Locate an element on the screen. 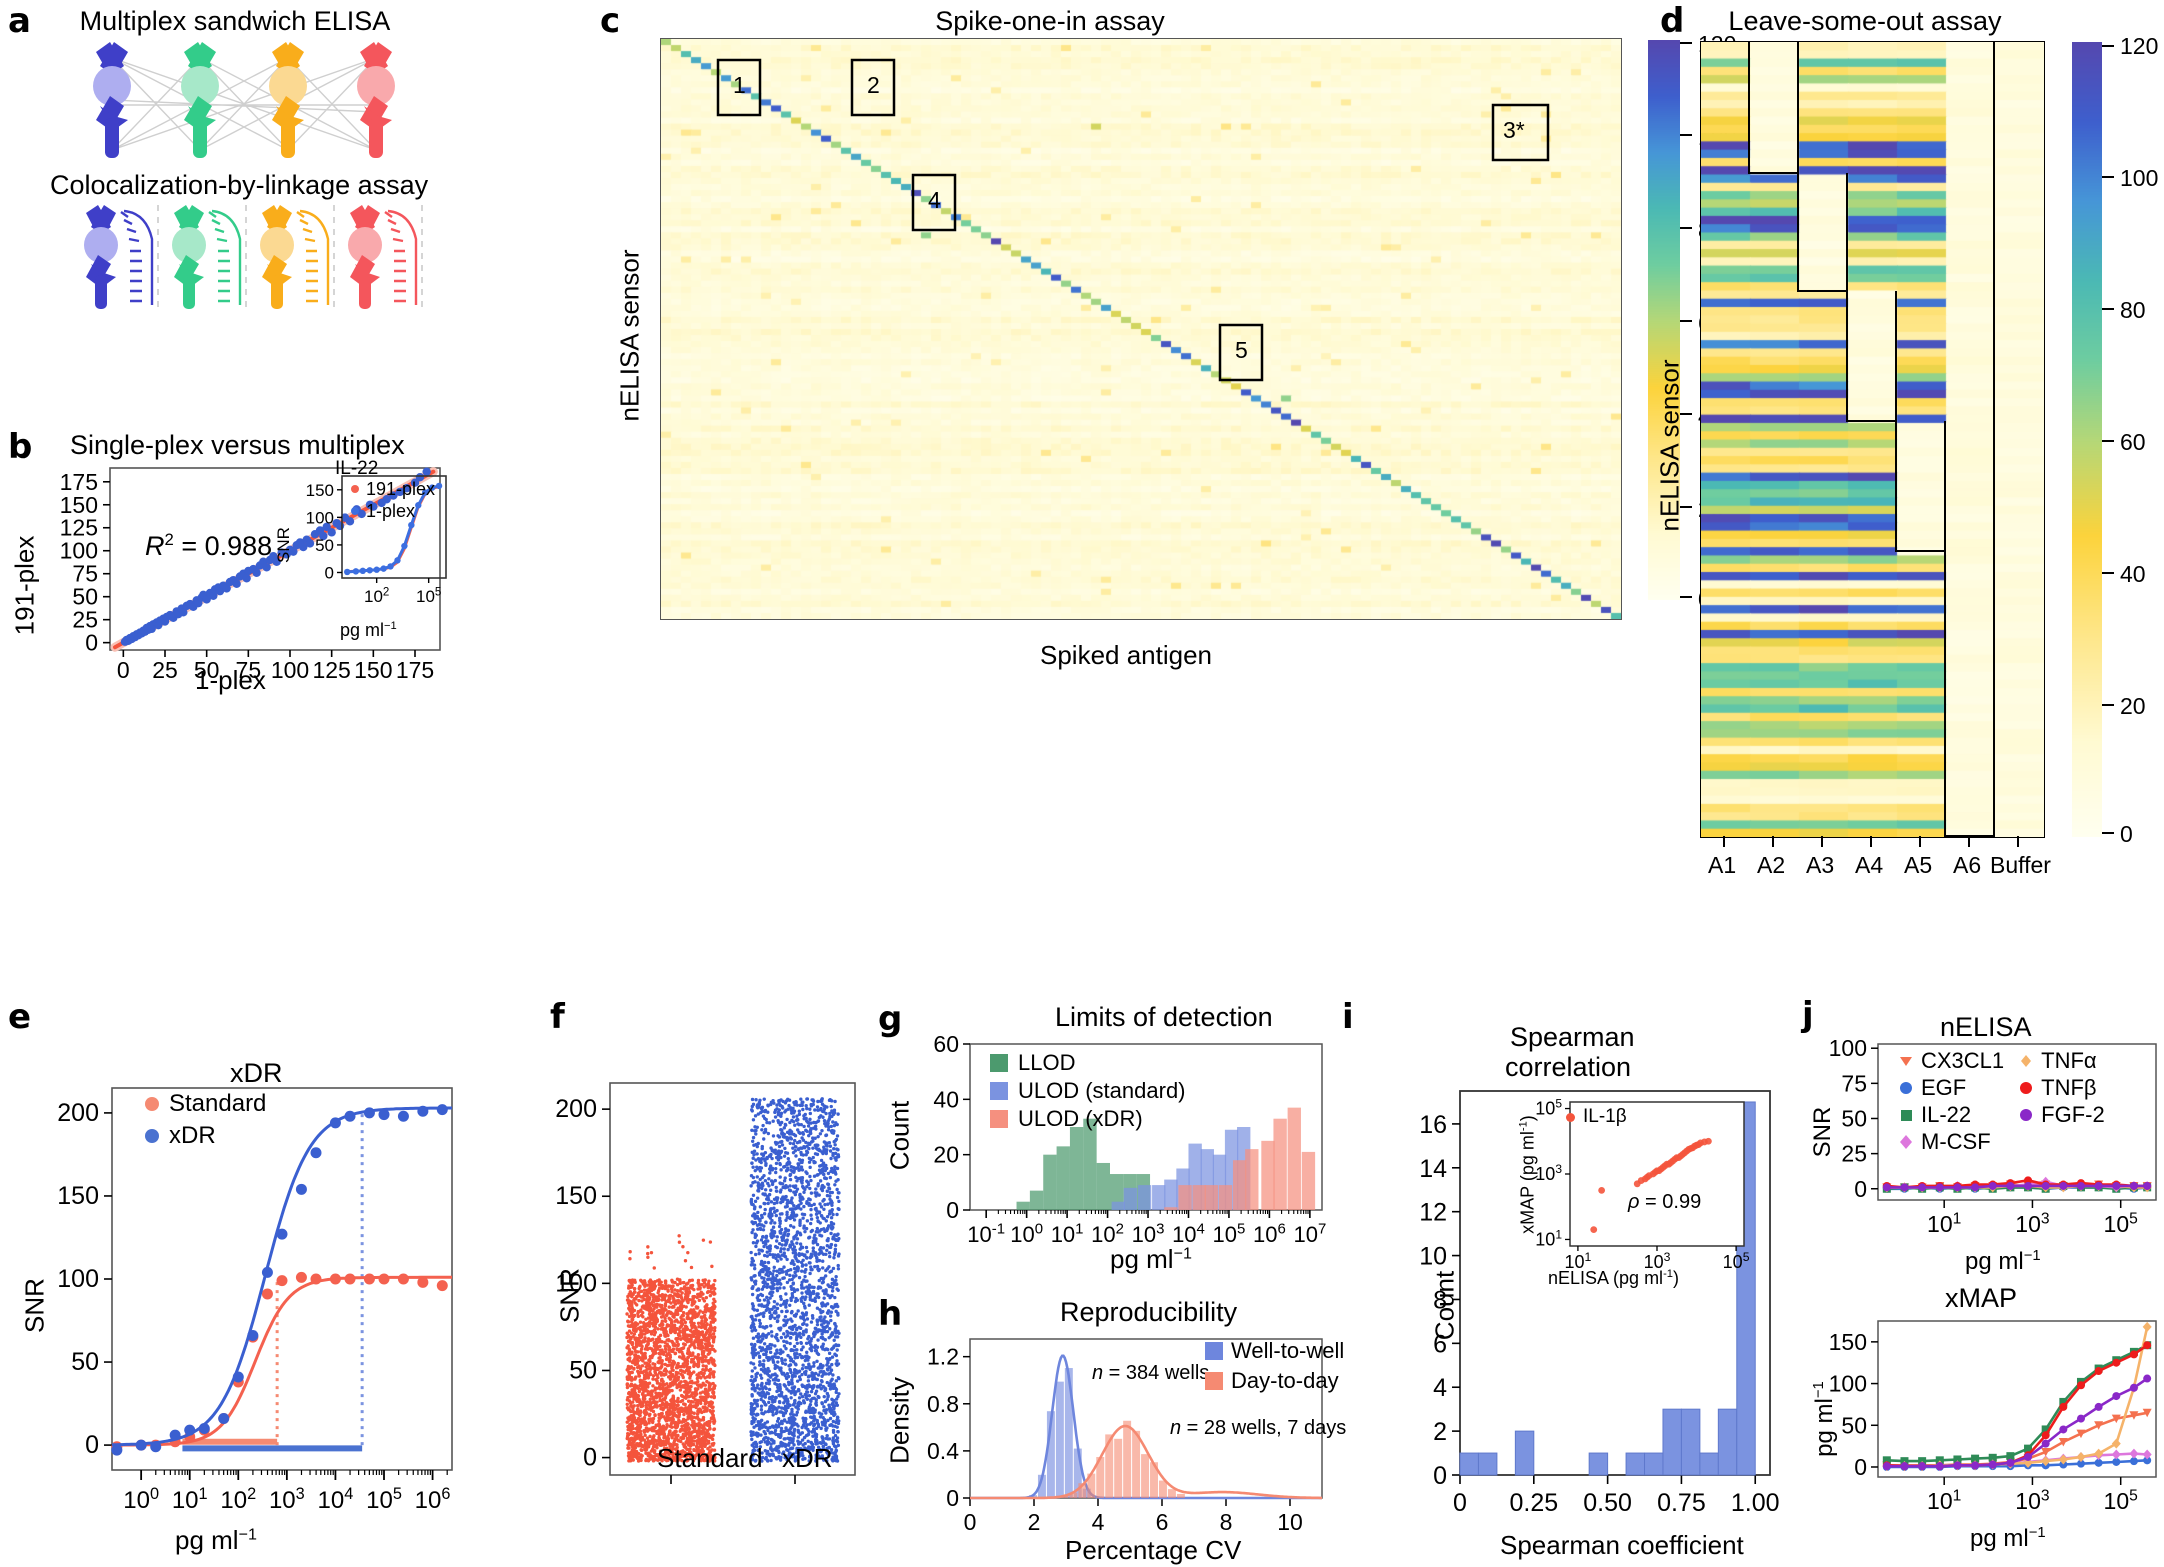  svg-text: 106 is located at coordinates (433, 1499).